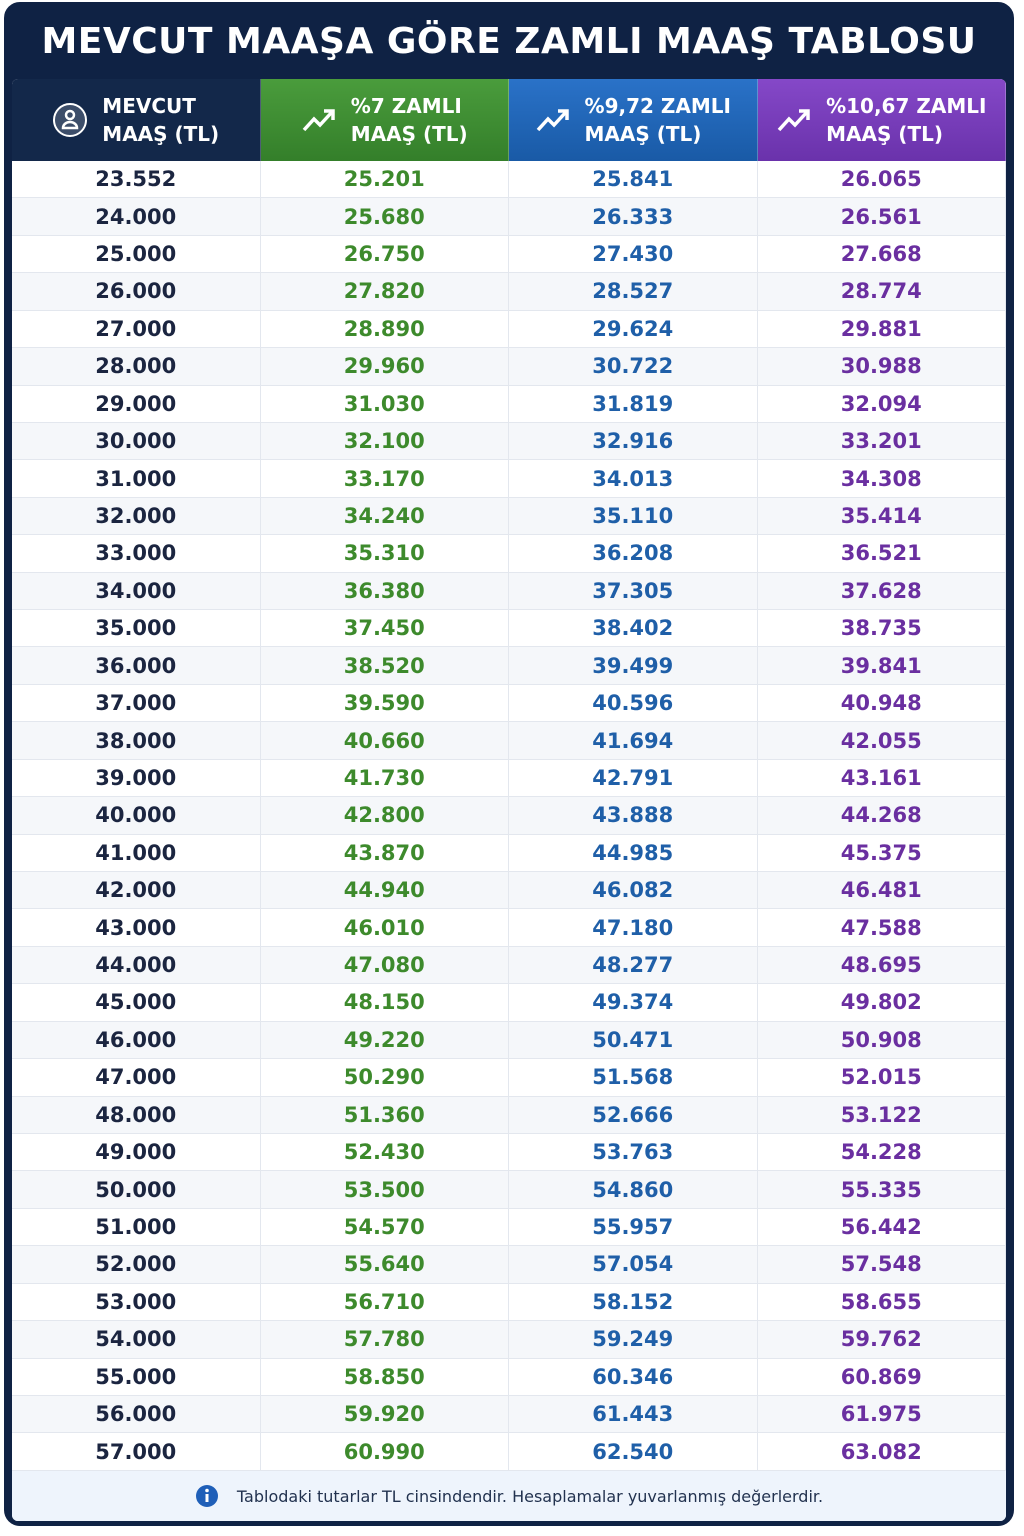 Image resolution: width=1024 pixels, height=1536 pixels. What do you see at coordinates (136, 927) in the screenshot?
I see `table-cell: 43.000` at bounding box center [136, 927].